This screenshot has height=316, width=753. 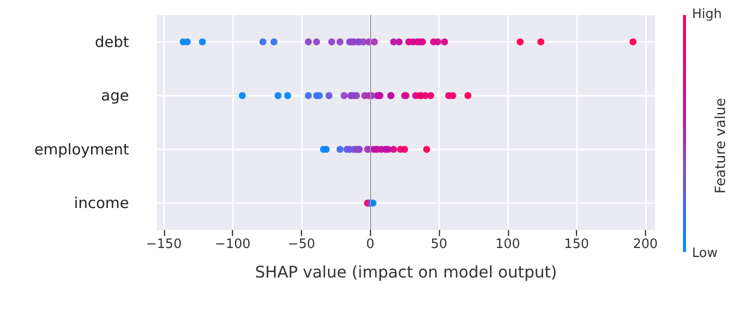 What do you see at coordinates (302, 244) in the screenshot?
I see `x-tick-label: −50` at bounding box center [302, 244].